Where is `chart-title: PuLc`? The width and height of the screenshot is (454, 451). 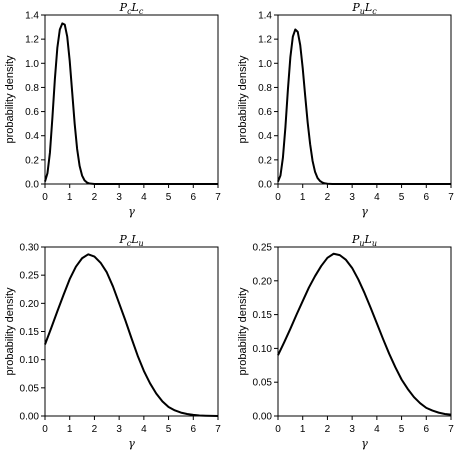
chart-title: PuLc is located at coordinates (364, 8).